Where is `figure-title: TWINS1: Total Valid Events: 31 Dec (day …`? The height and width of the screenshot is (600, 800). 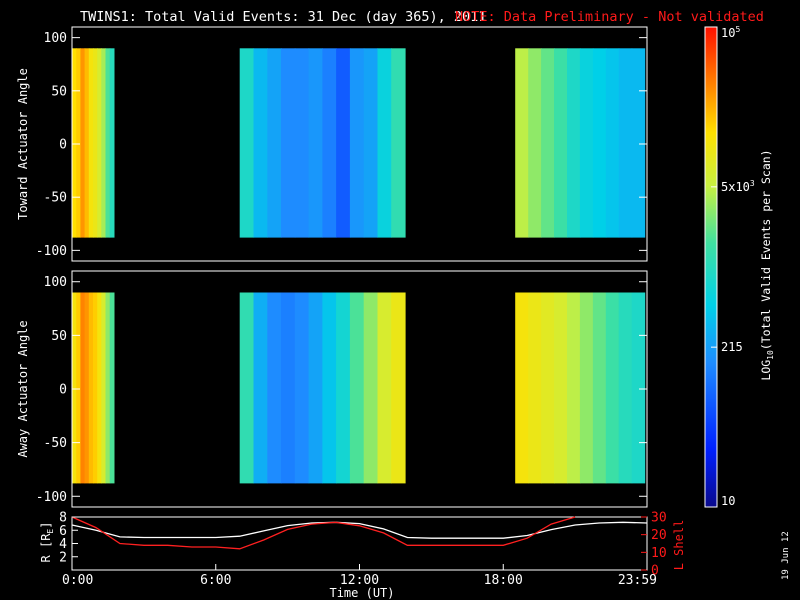 figure-title: TWINS1: Total Valid Events: 31 Dec (day … is located at coordinates (283, 17).